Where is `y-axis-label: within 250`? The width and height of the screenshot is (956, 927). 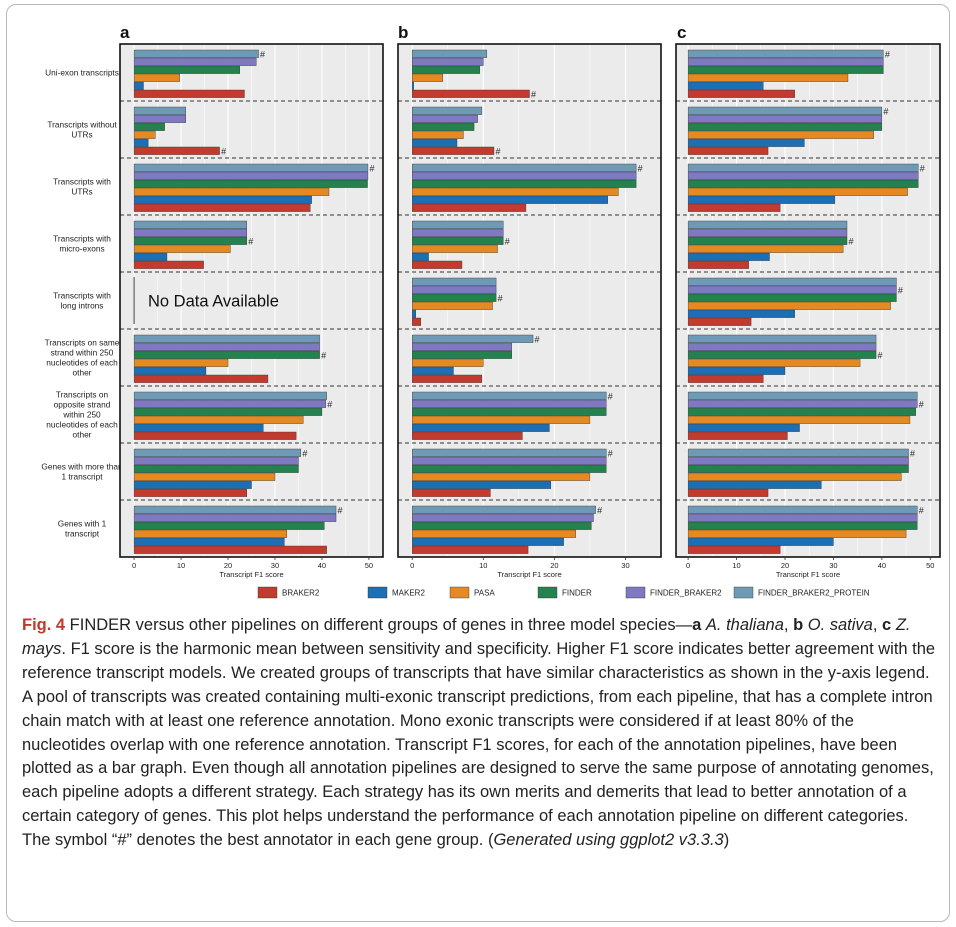
y-axis-label: within 250 is located at coordinates (81, 415).